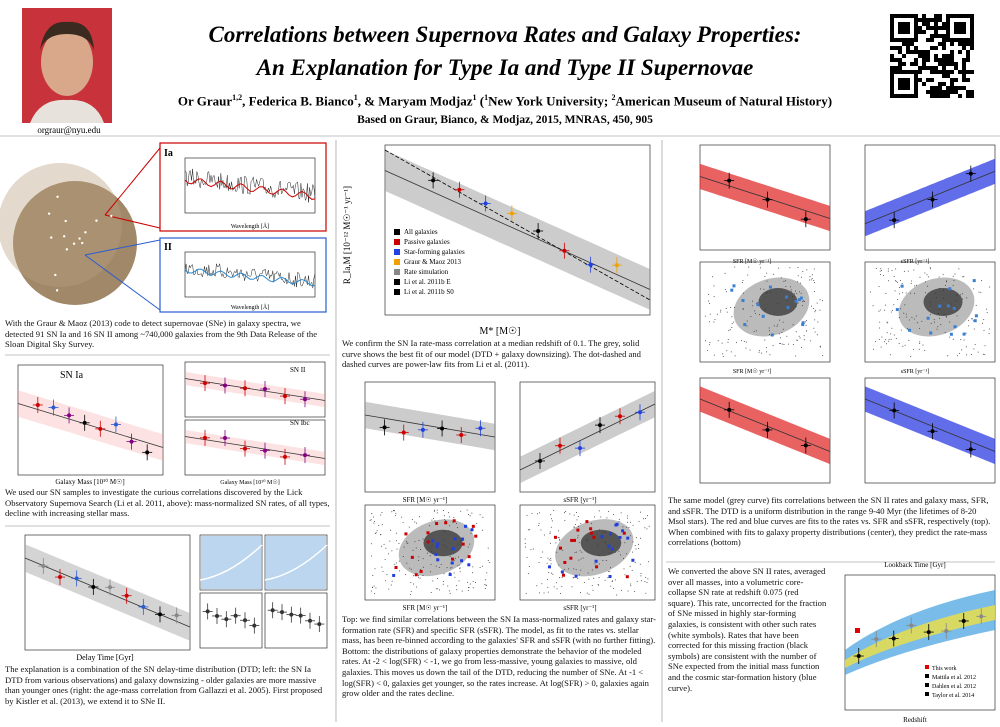 The height and width of the screenshot is (727, 1000). What do you see at coordinates (72, 375) in the screenshot?
I see `panel-label: SN Ia` at bounding box center [72, 375].